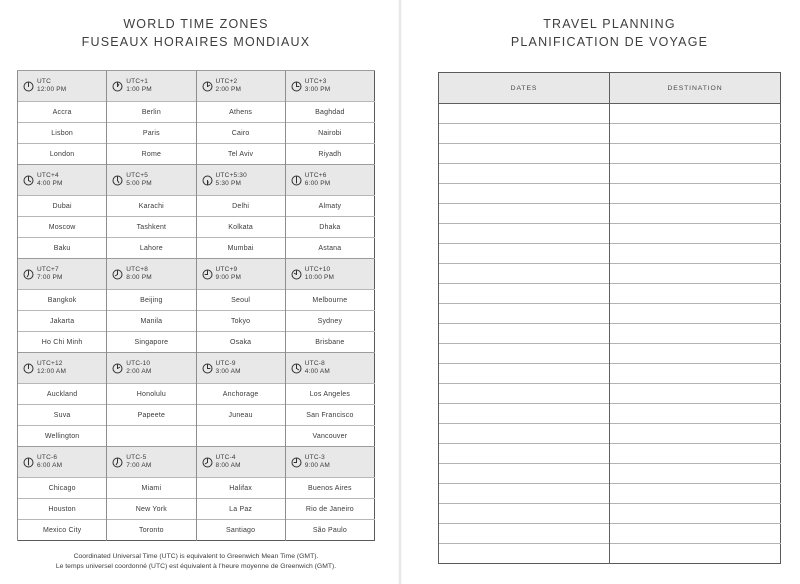 The height and width of the screenshot is (584, 800). What do you see at coordinates (139, 465) in the screenshot?
I see `zone-time-label: 7:00 AM` at bounding box center [139, 465].